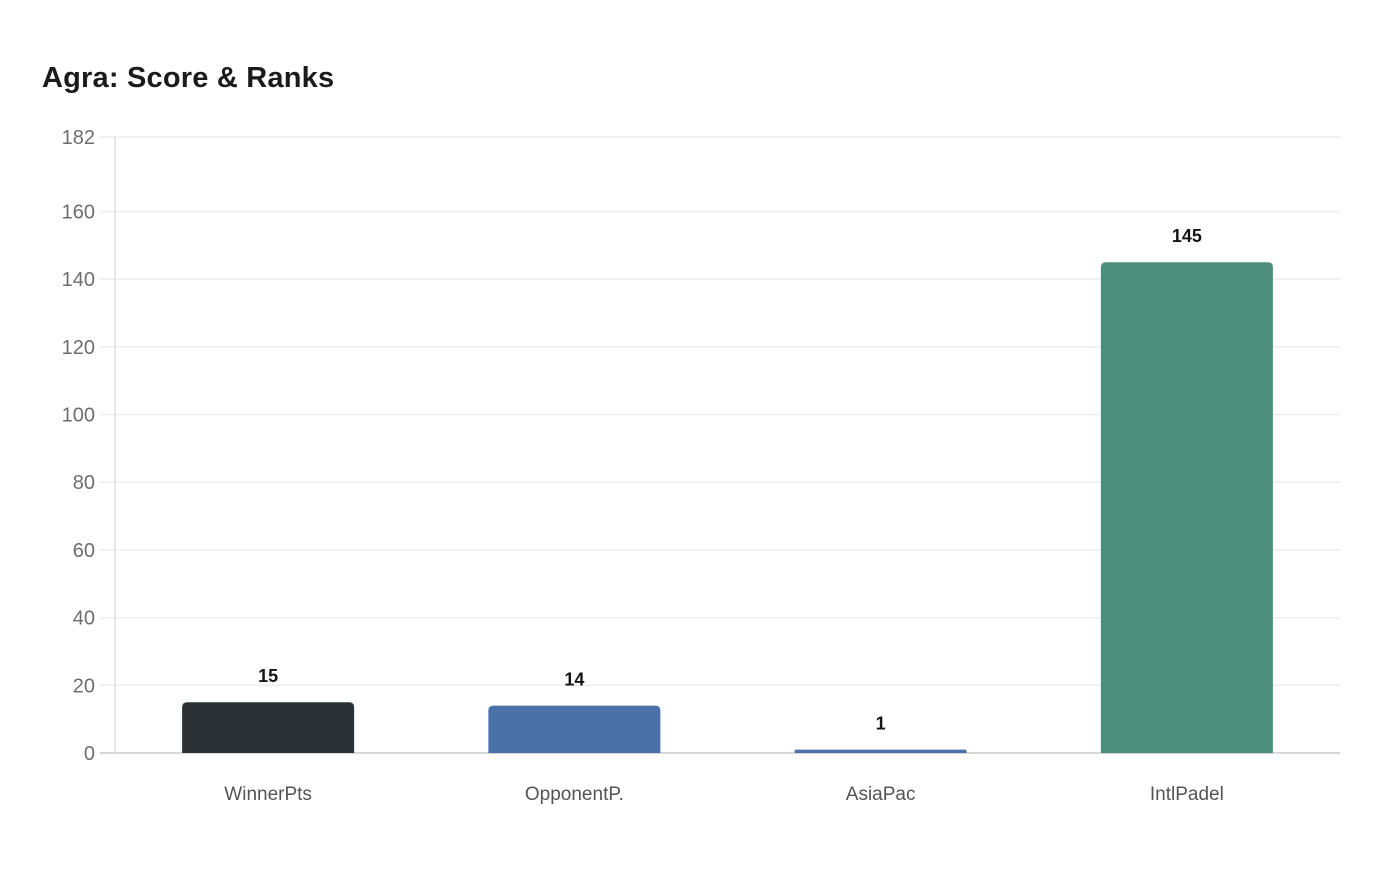 The width and height of the screenshot is (1400, 880). I want to click on y-tick-label: 140, so click(78, 280).